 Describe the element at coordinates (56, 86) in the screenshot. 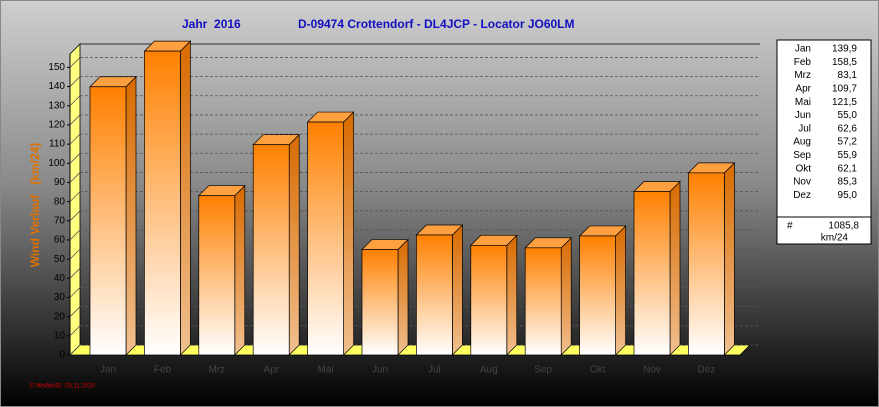

I see `y-tick-label: 140` at that location.